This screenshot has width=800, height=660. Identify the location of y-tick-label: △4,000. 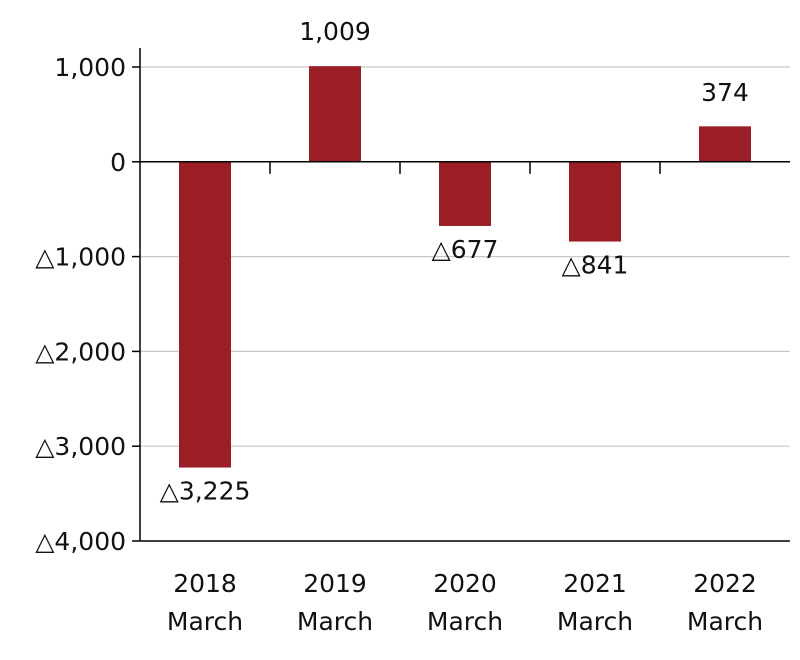
(80, 541).